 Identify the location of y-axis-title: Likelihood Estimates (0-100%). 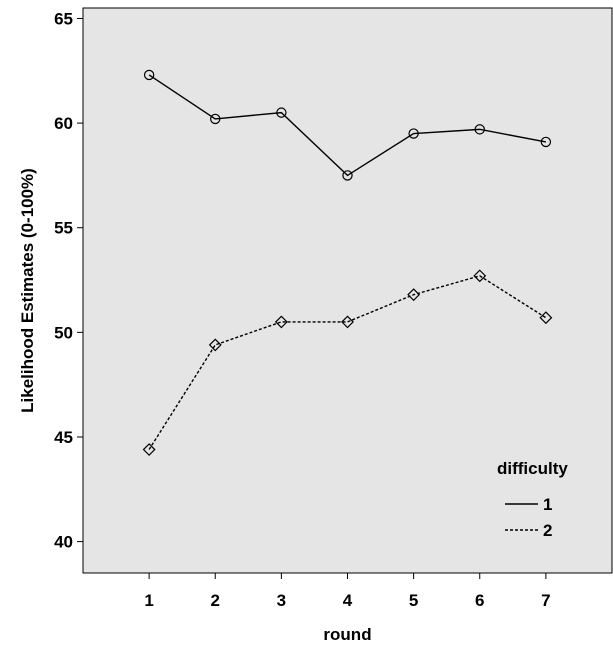
(27, 290).